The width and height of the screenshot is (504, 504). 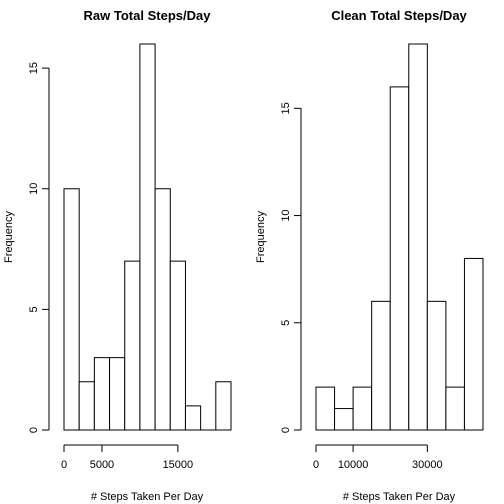 I want to click on clean-y-tick-label: 0, so click(x=286, y=430).